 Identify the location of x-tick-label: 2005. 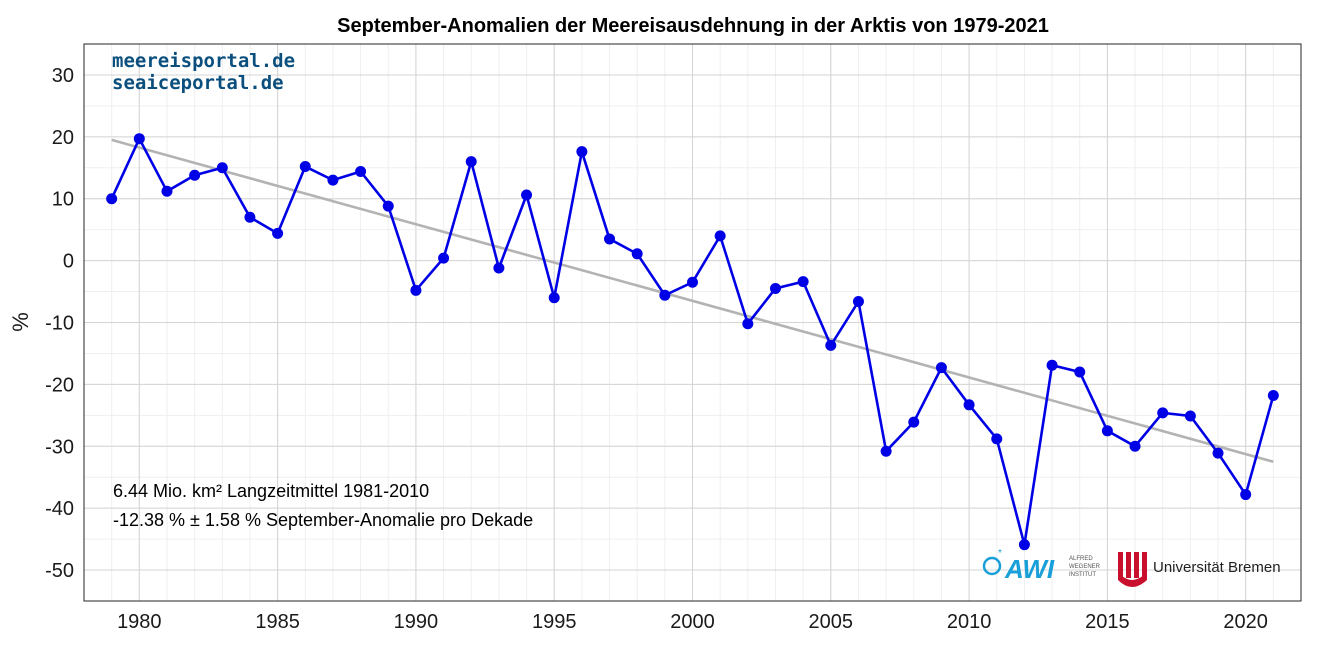
(831, 622).